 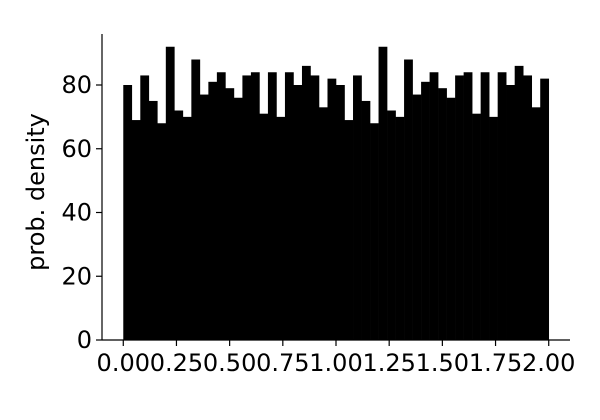 What do you see at coordinates (335, 363) in the screenshot?
I see `x-tick-label: 1.00` at bounding box center [335, 363].